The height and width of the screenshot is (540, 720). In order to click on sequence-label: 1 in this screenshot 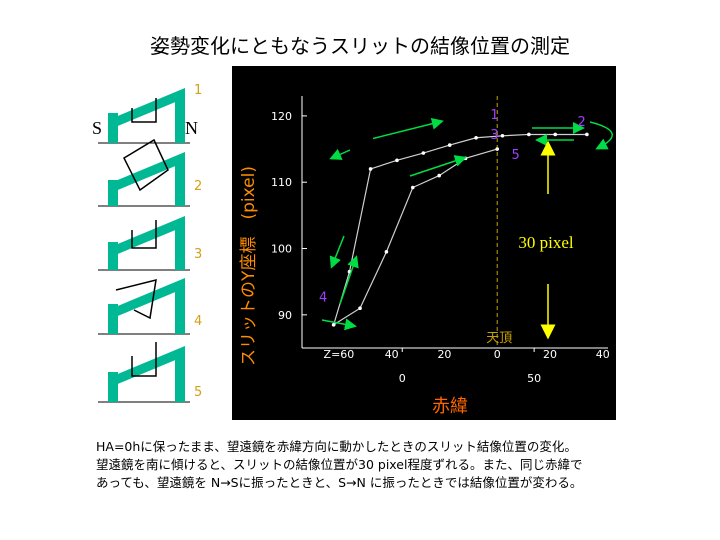, I will do `click(494, 115)`.